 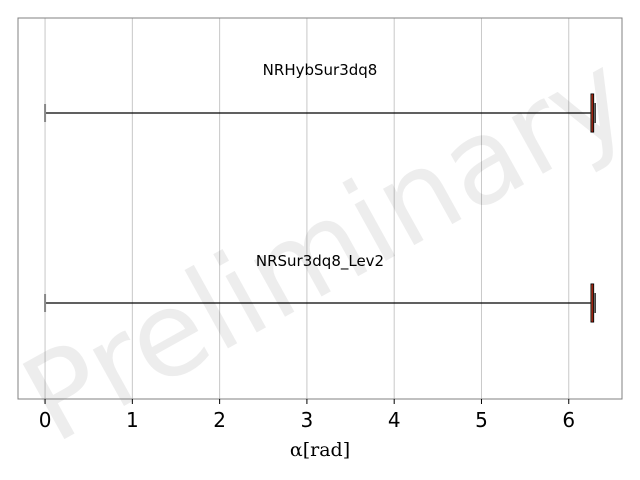 I want to click on x-axis-label: α[rad], so click(x=320, y=450).